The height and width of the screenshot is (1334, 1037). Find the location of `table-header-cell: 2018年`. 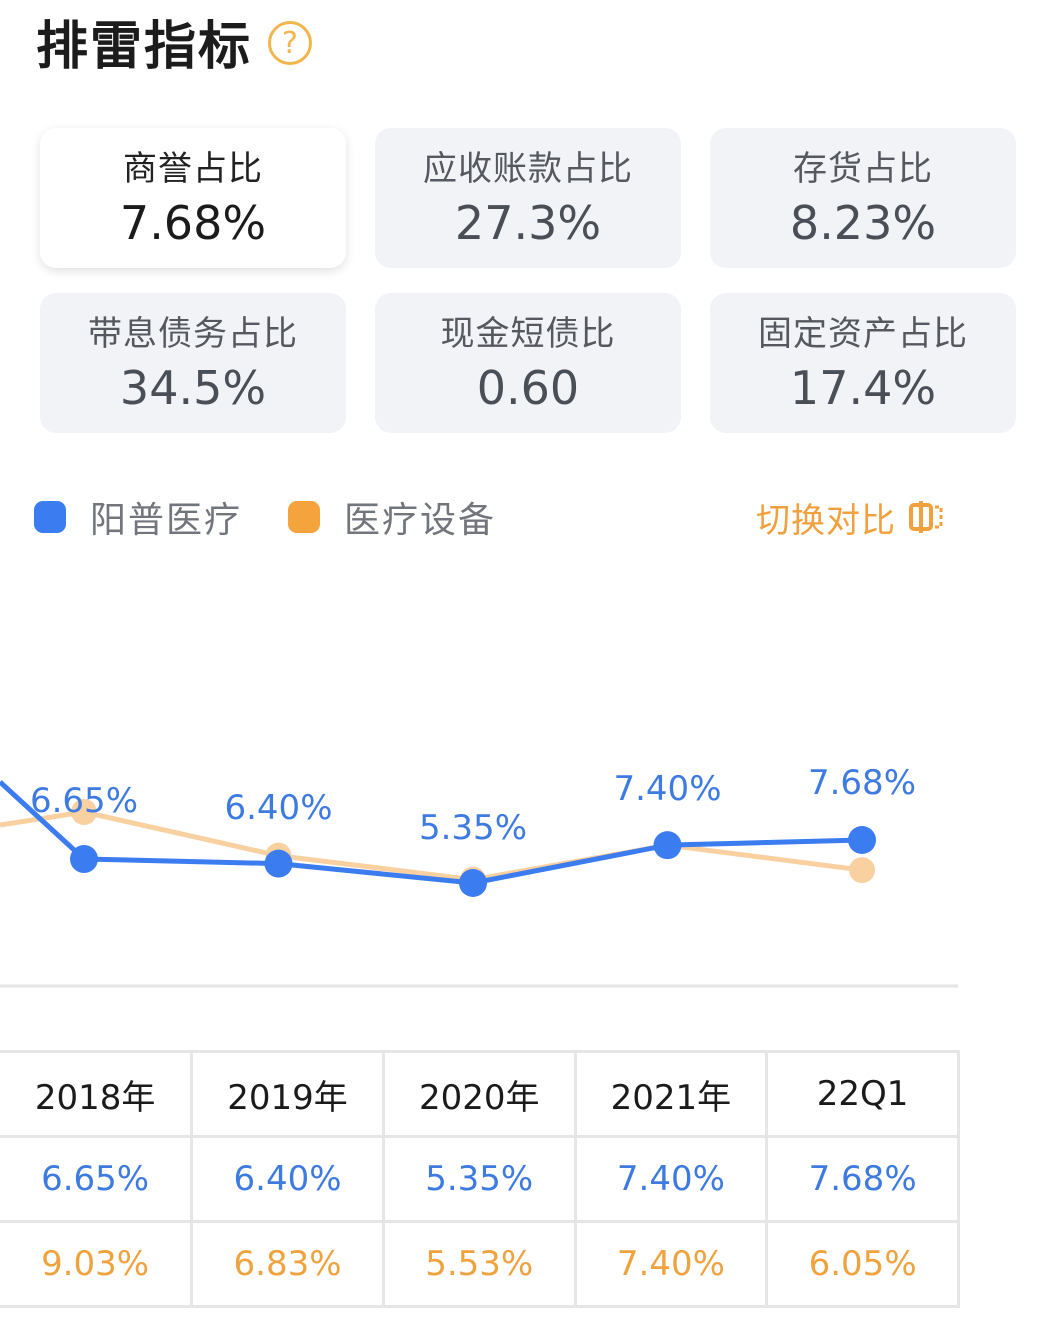

table-header-cell: 2018年 is located at coordinates (97, 1094).